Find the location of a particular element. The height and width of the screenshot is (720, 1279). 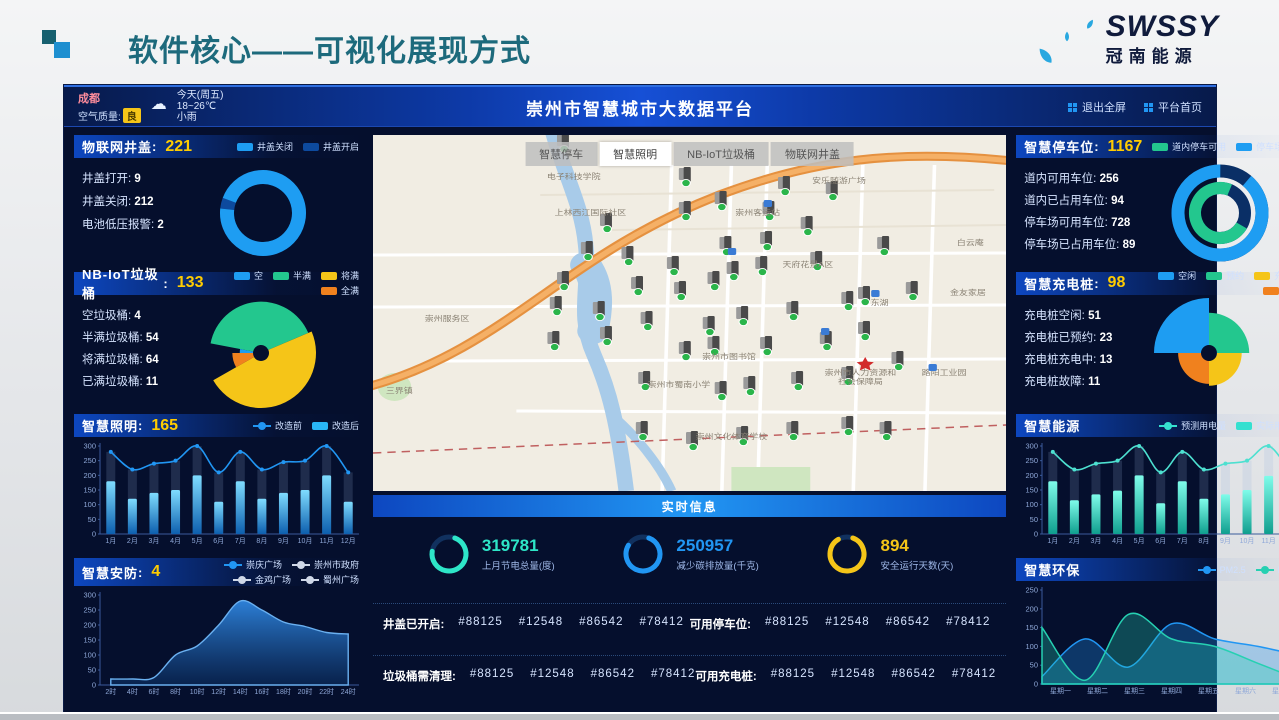

exit-fullscreen-button: 退出全屏 is located at coordinates (1097, 107).